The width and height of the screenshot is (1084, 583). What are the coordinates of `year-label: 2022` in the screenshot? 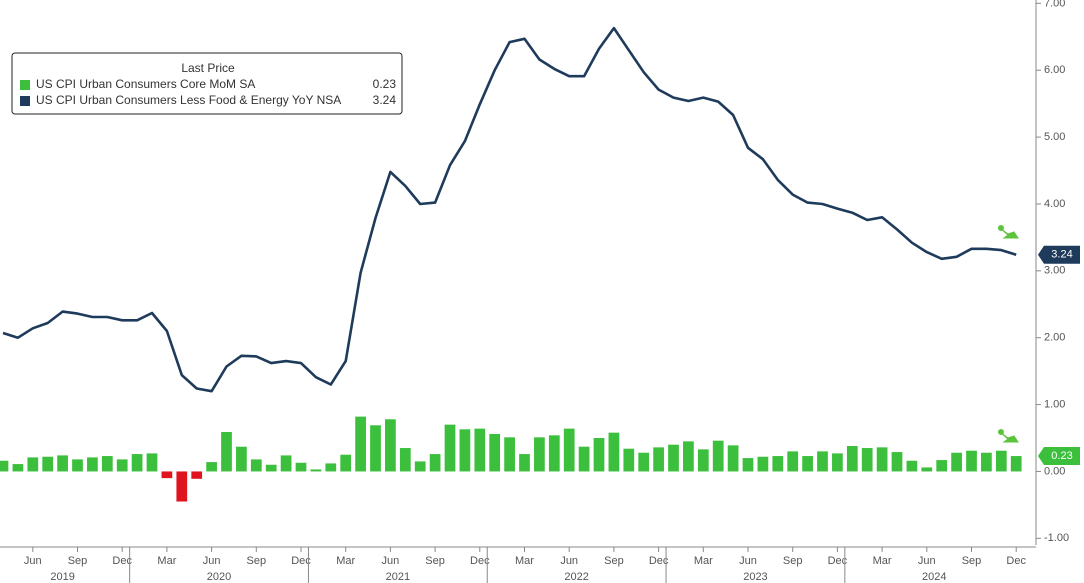 It's located at (576, 577).